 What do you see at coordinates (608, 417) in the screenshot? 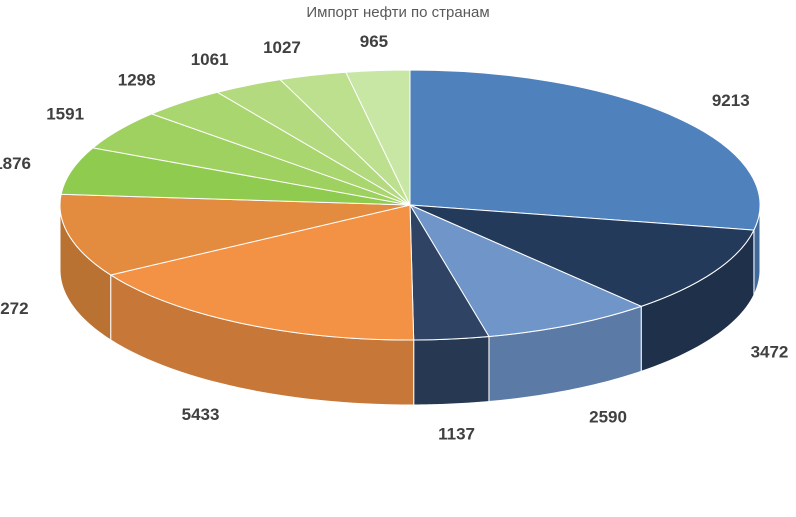
I see `data-label: 2590` at bounding box center [608, 417].